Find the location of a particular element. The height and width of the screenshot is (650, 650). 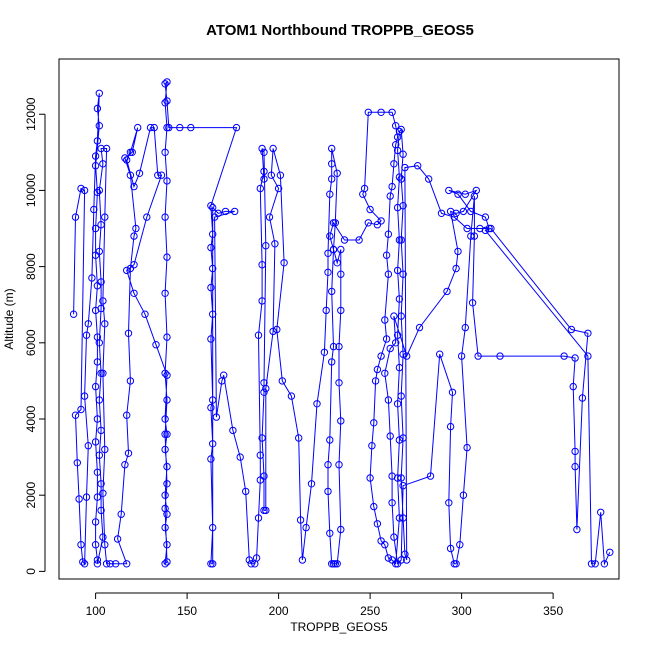

y-tick-label: 12000 is located at coordinates (31, 114).